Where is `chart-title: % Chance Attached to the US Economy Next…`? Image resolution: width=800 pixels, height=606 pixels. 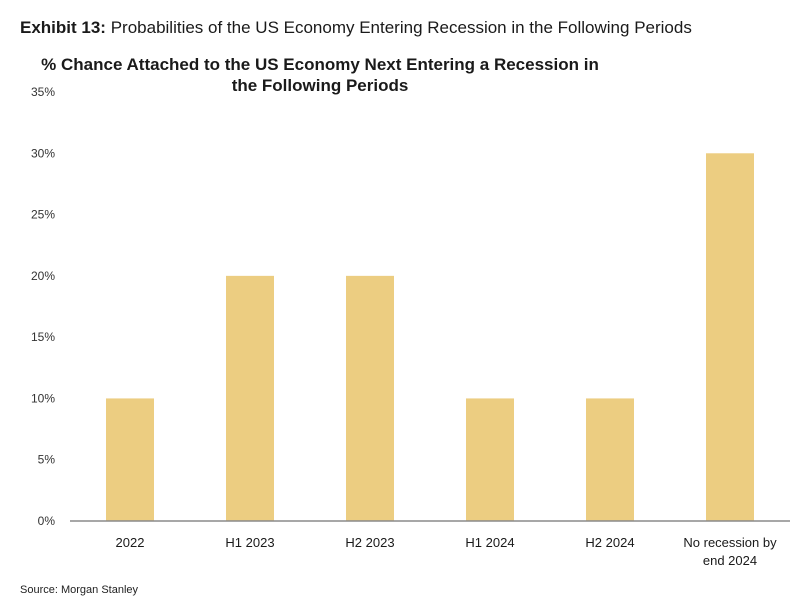
chart-title: % Chance Attached to the US Economy Next… is located at coordinates (320, 75).